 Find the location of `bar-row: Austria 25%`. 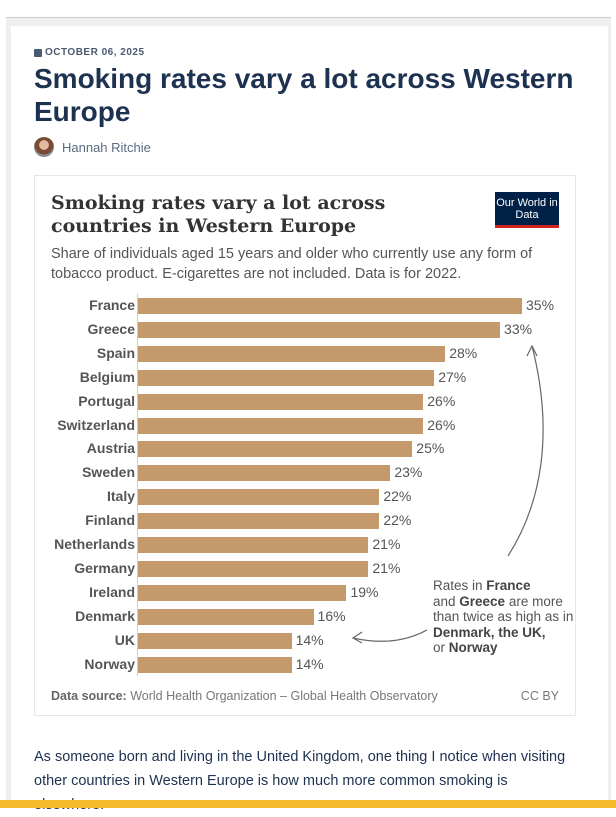

bar-row: Austria 25% is located at coordinates (305, 449).